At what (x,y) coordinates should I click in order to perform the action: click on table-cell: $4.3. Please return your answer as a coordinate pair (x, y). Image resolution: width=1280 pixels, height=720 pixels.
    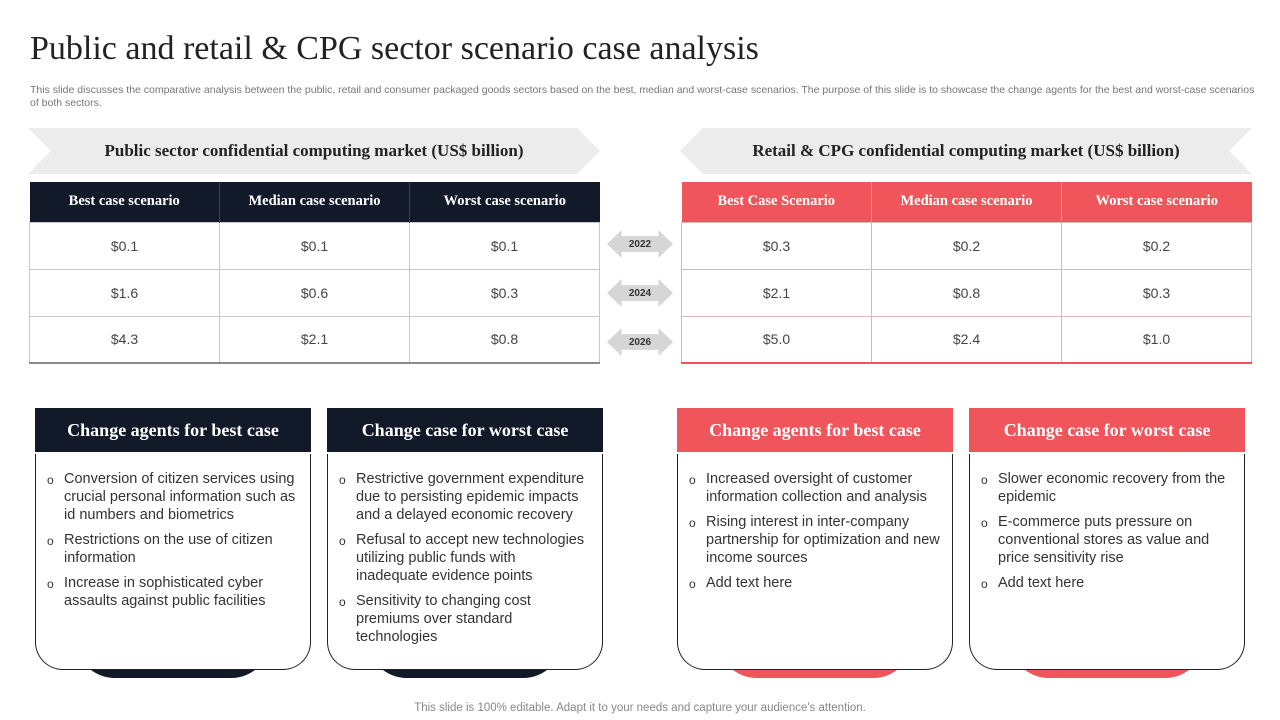
    Looking at the image, I should click on (124, 339).